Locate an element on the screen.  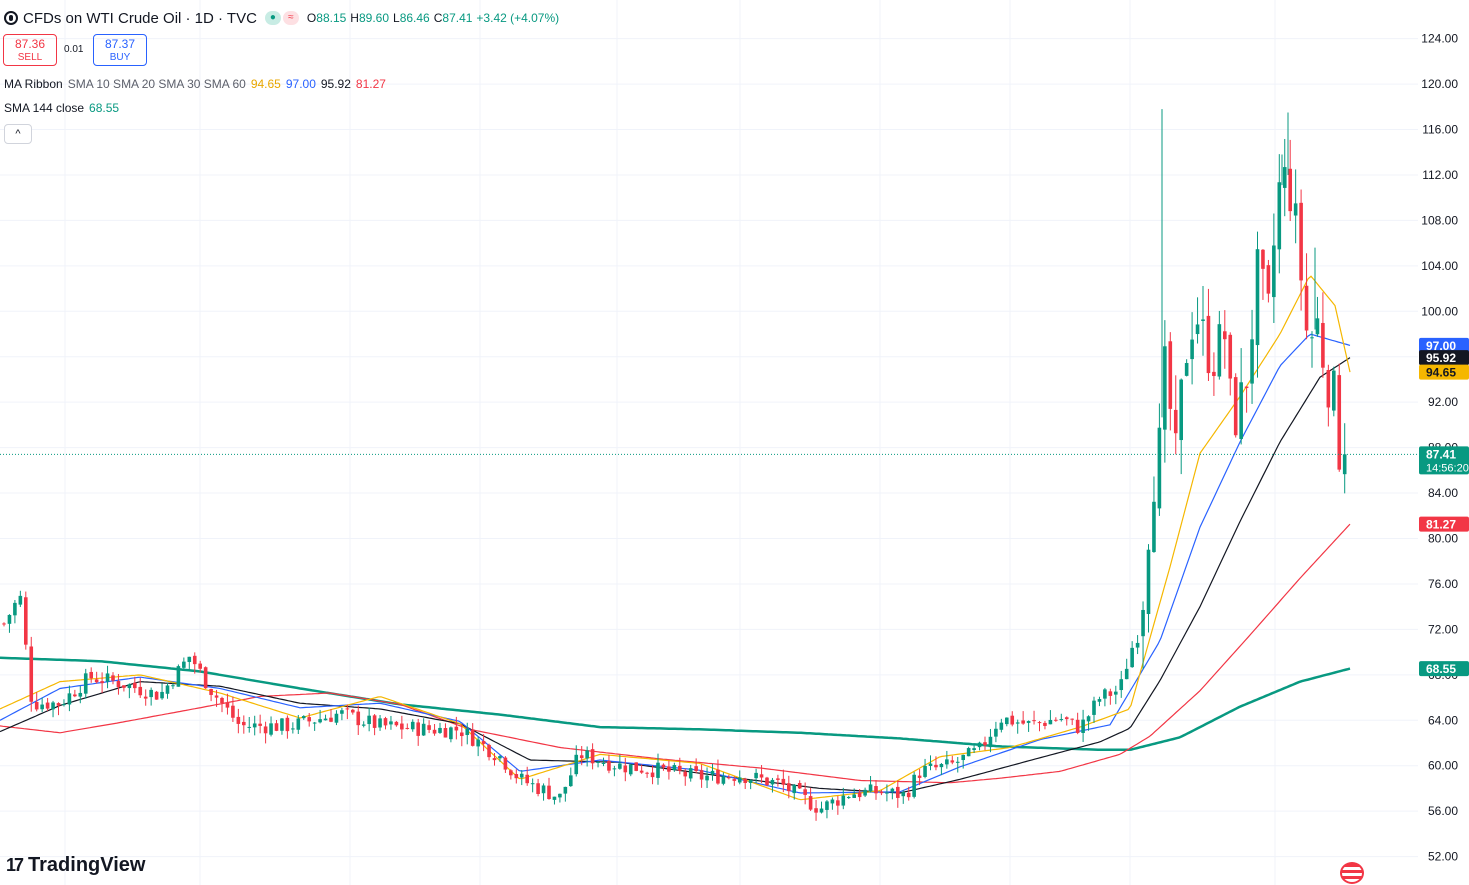
ma-value-30: 95.92 is located at coordinates (335, 84).